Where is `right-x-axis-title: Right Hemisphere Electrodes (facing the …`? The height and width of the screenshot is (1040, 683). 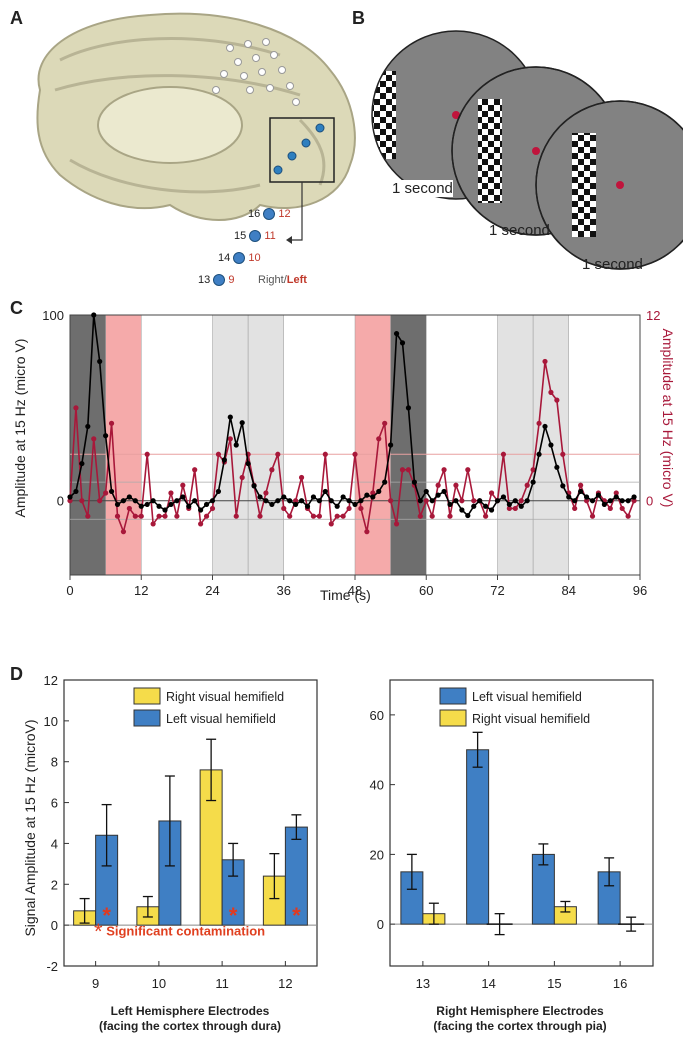 right-x-axis-title: Right Hemisphere Electrodes (facing the … is located at coordinates (520, 1019).